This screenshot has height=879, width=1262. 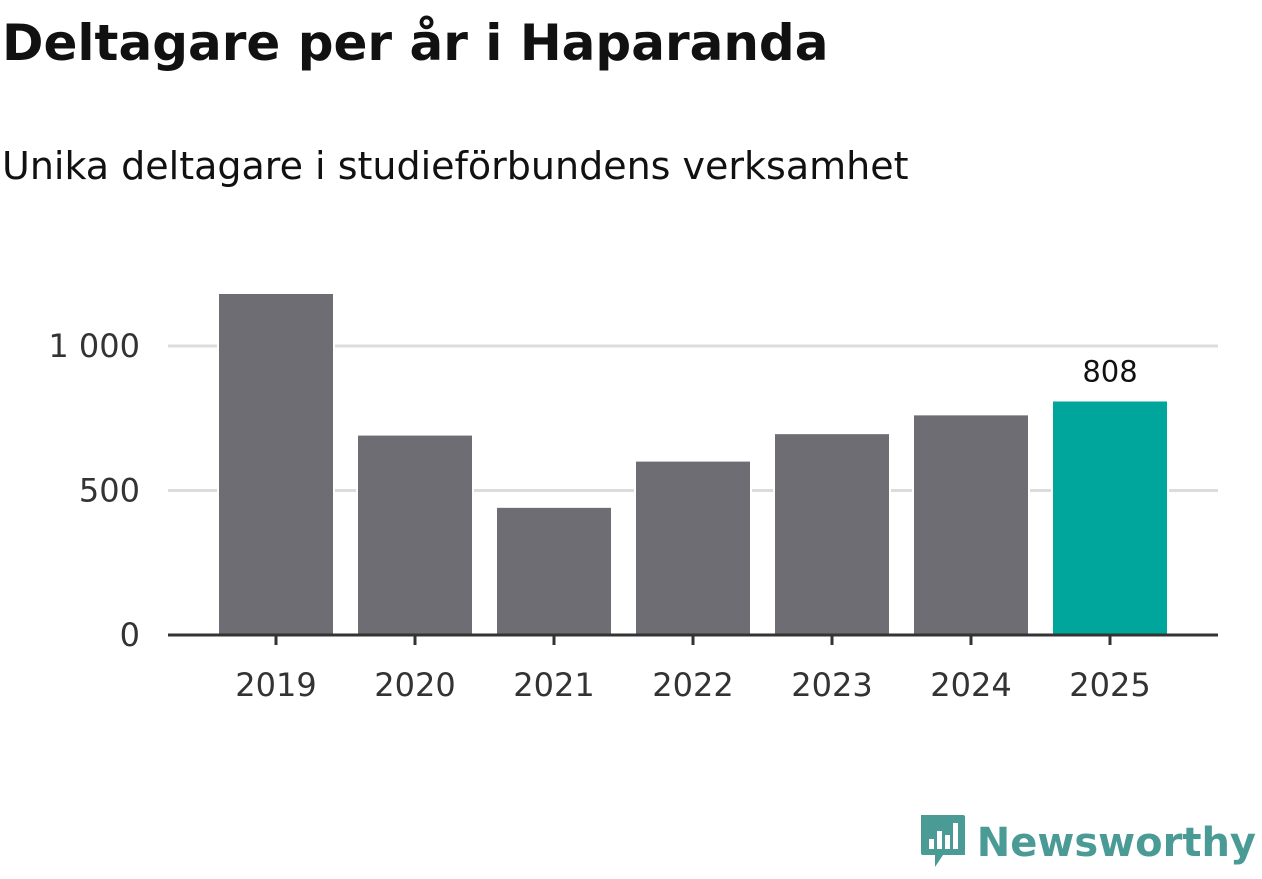 What do you see at coordinates (971, 525) in the screenshot?
I see `bar-2024` at bounding box center [971, 525].